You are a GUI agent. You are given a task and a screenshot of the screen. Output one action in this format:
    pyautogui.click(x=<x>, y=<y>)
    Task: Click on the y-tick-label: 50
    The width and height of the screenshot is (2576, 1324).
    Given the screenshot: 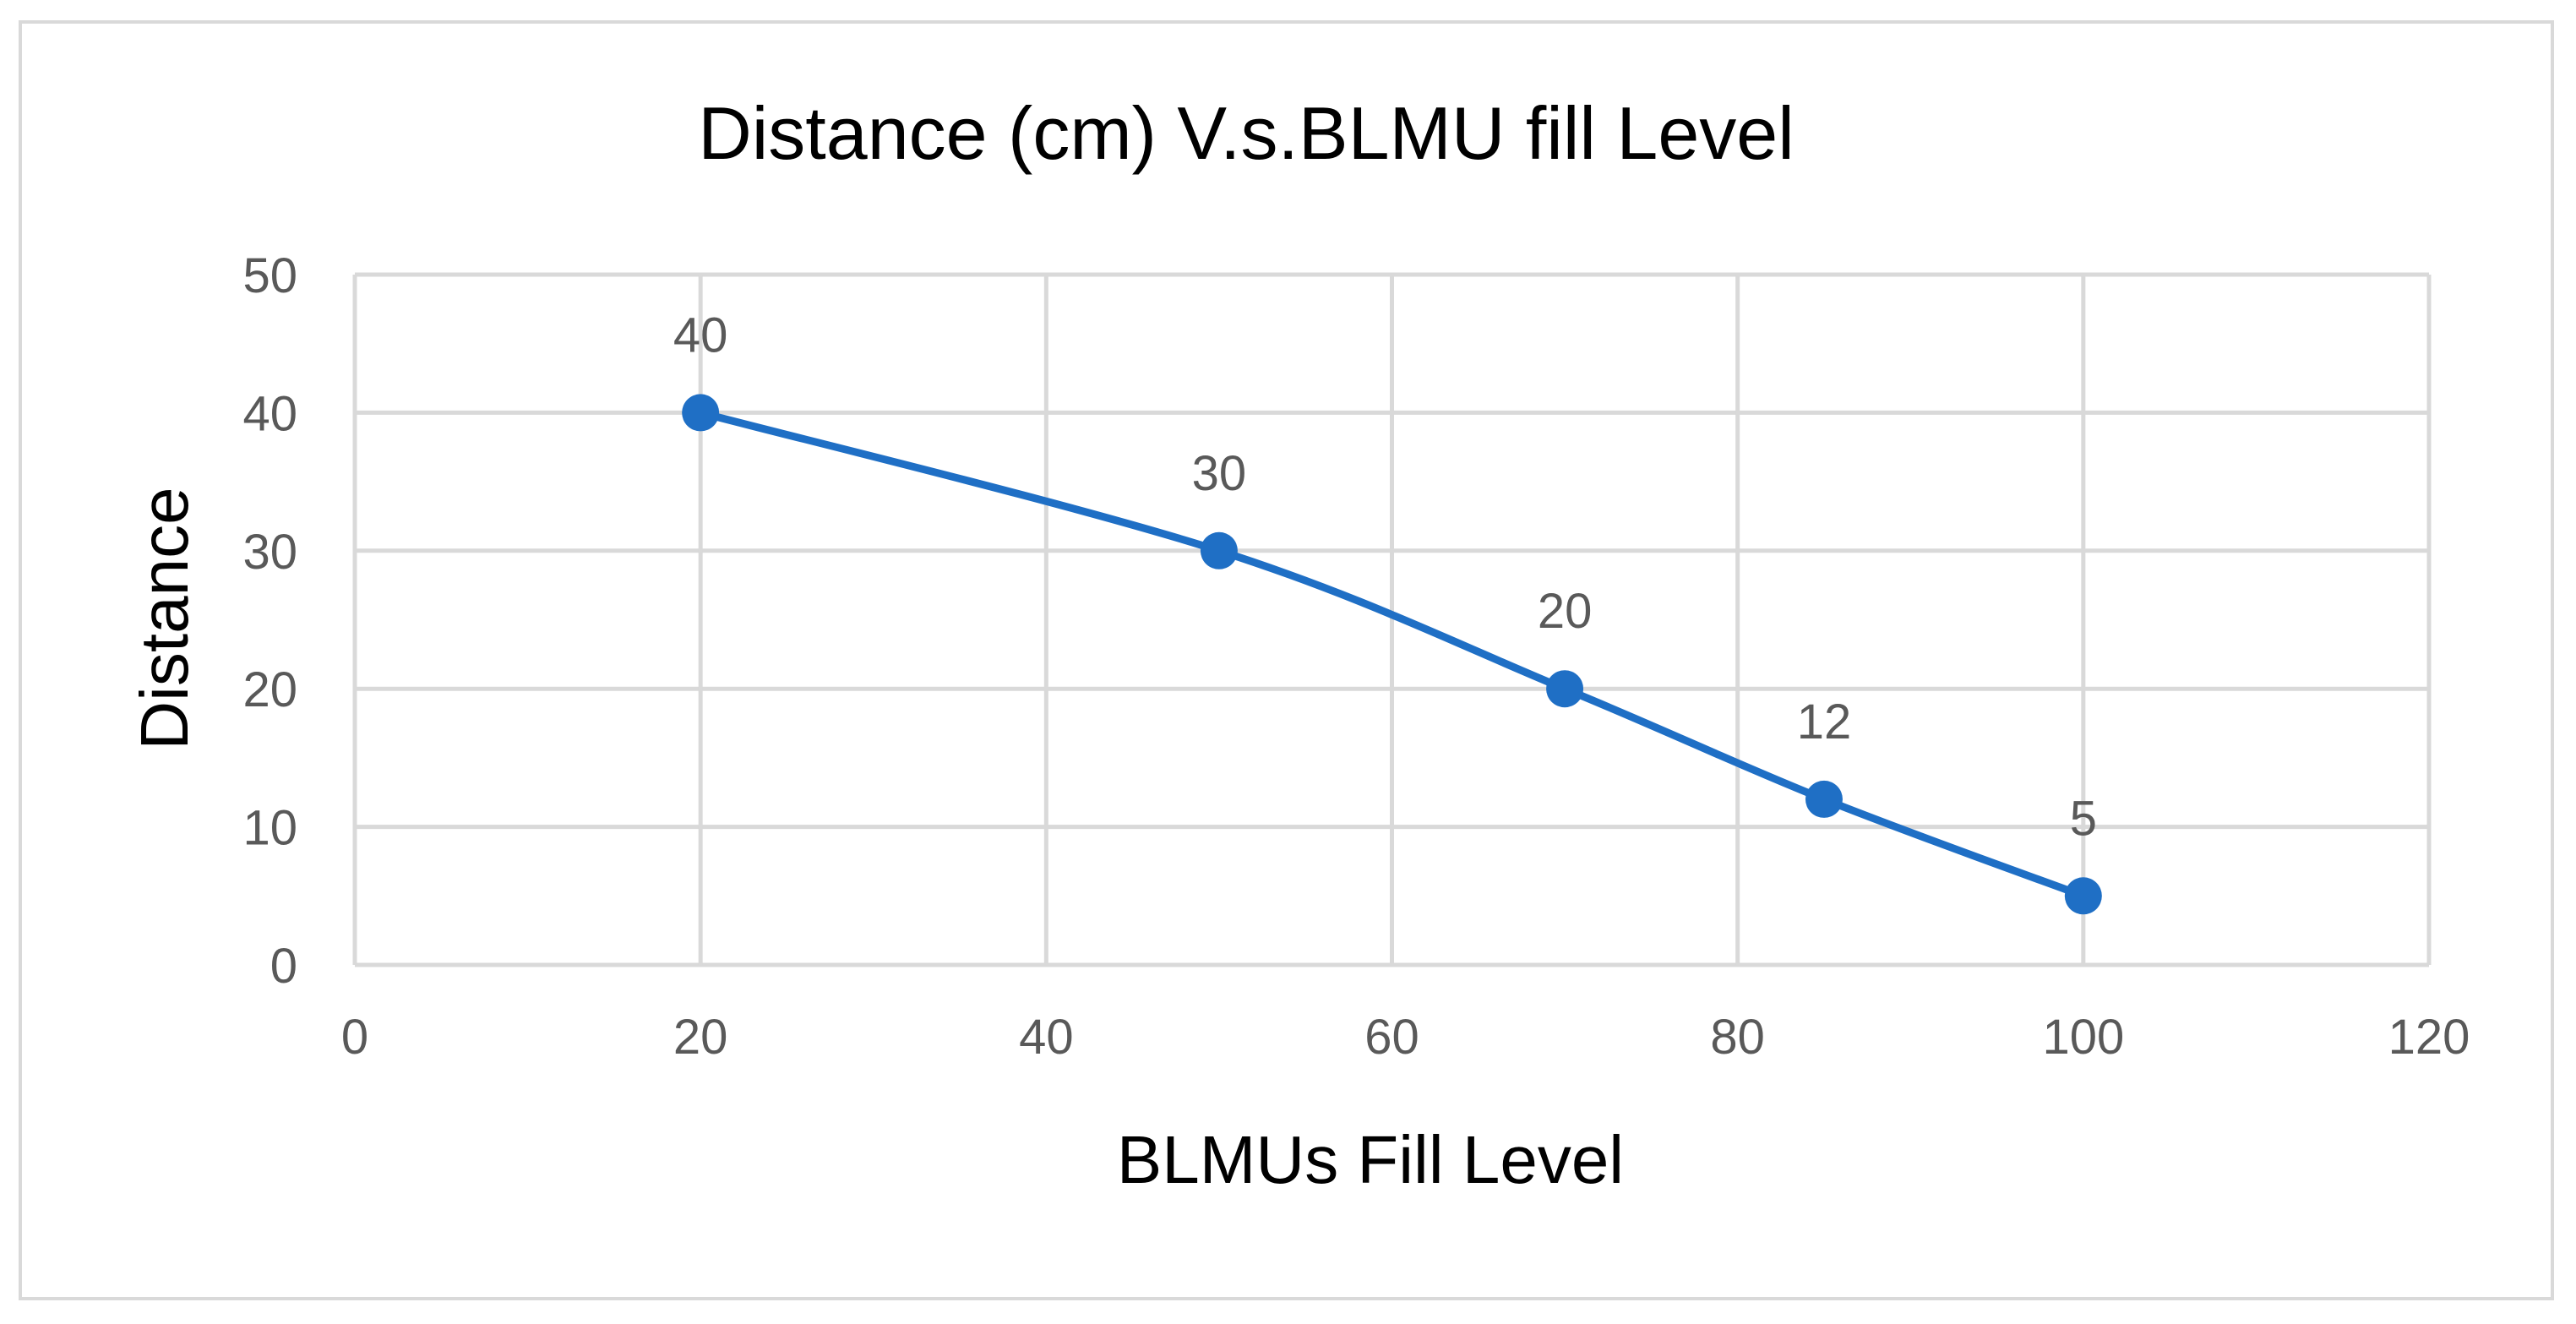 What is the action you would take?
    pyautogui.click(x=269, y=275)
    